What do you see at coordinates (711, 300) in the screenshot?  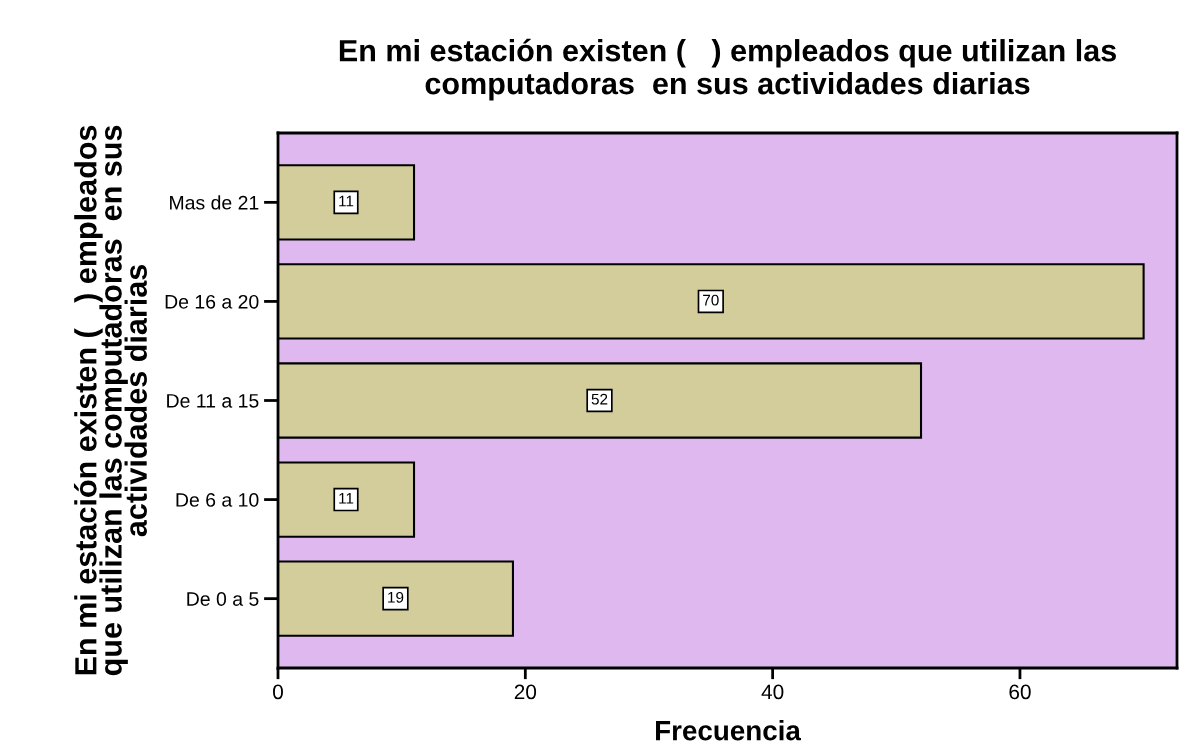 I see `data-label: 70` at bounding box center [711, 300].